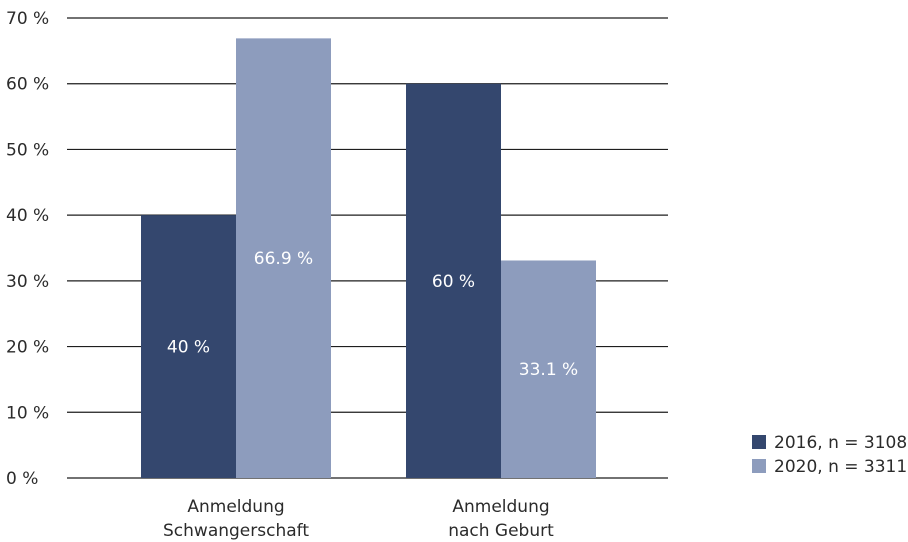  What do you see at coordinates (236, 531) in the screenshot?
I see `category-label: Schwangerschaft` at bounding box center [236, 531].